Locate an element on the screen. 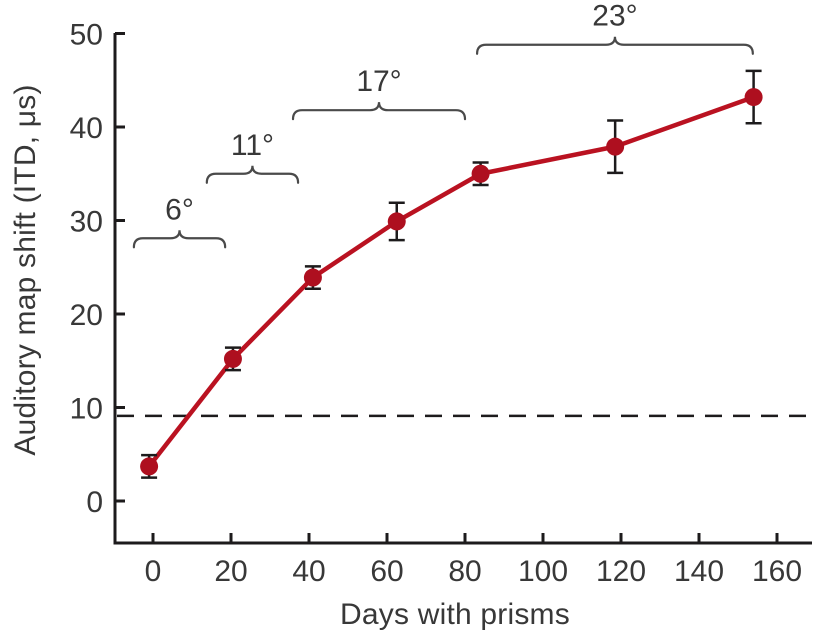  x-tick-label: 40 is located at coordinates (308, 571).